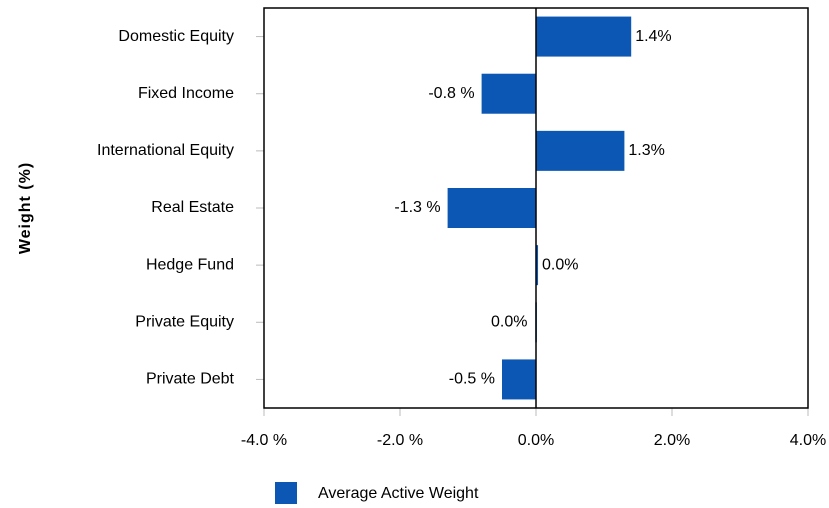 This screenshot has width=829, height=508. Describe the element at coordinates (264, 440) in the screenshot. I see `x-tick-label: -4.0 %` at that location.